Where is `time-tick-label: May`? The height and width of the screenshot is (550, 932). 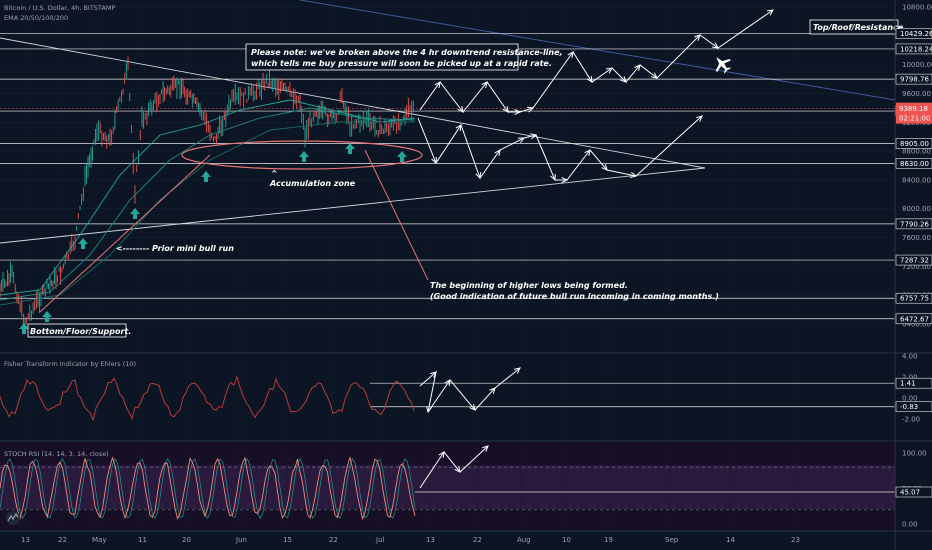 time-tick-label: May is located at coordinates (99, 540).